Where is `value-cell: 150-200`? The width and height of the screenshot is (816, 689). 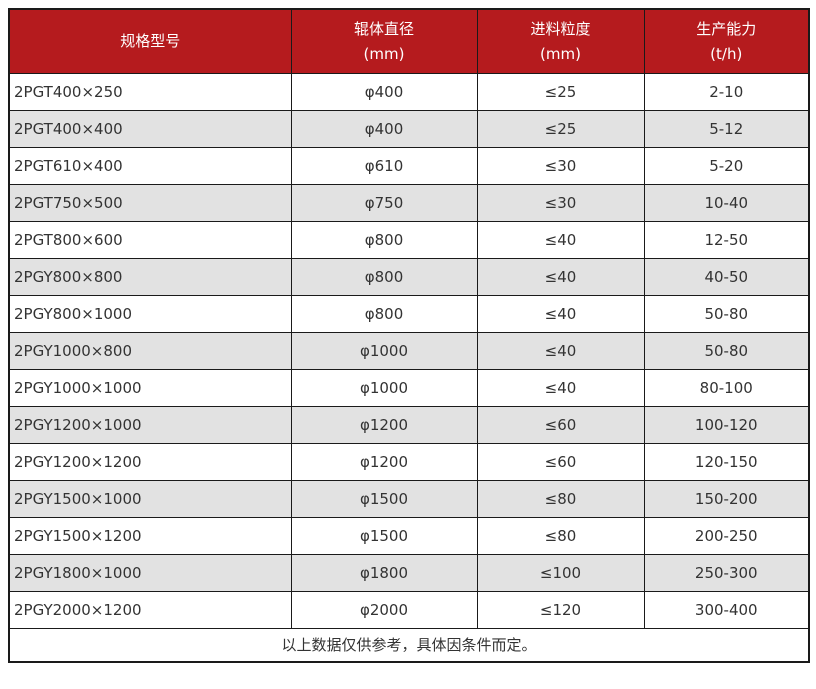 value-cell: 150-200 is located at coordinates (726, 498).